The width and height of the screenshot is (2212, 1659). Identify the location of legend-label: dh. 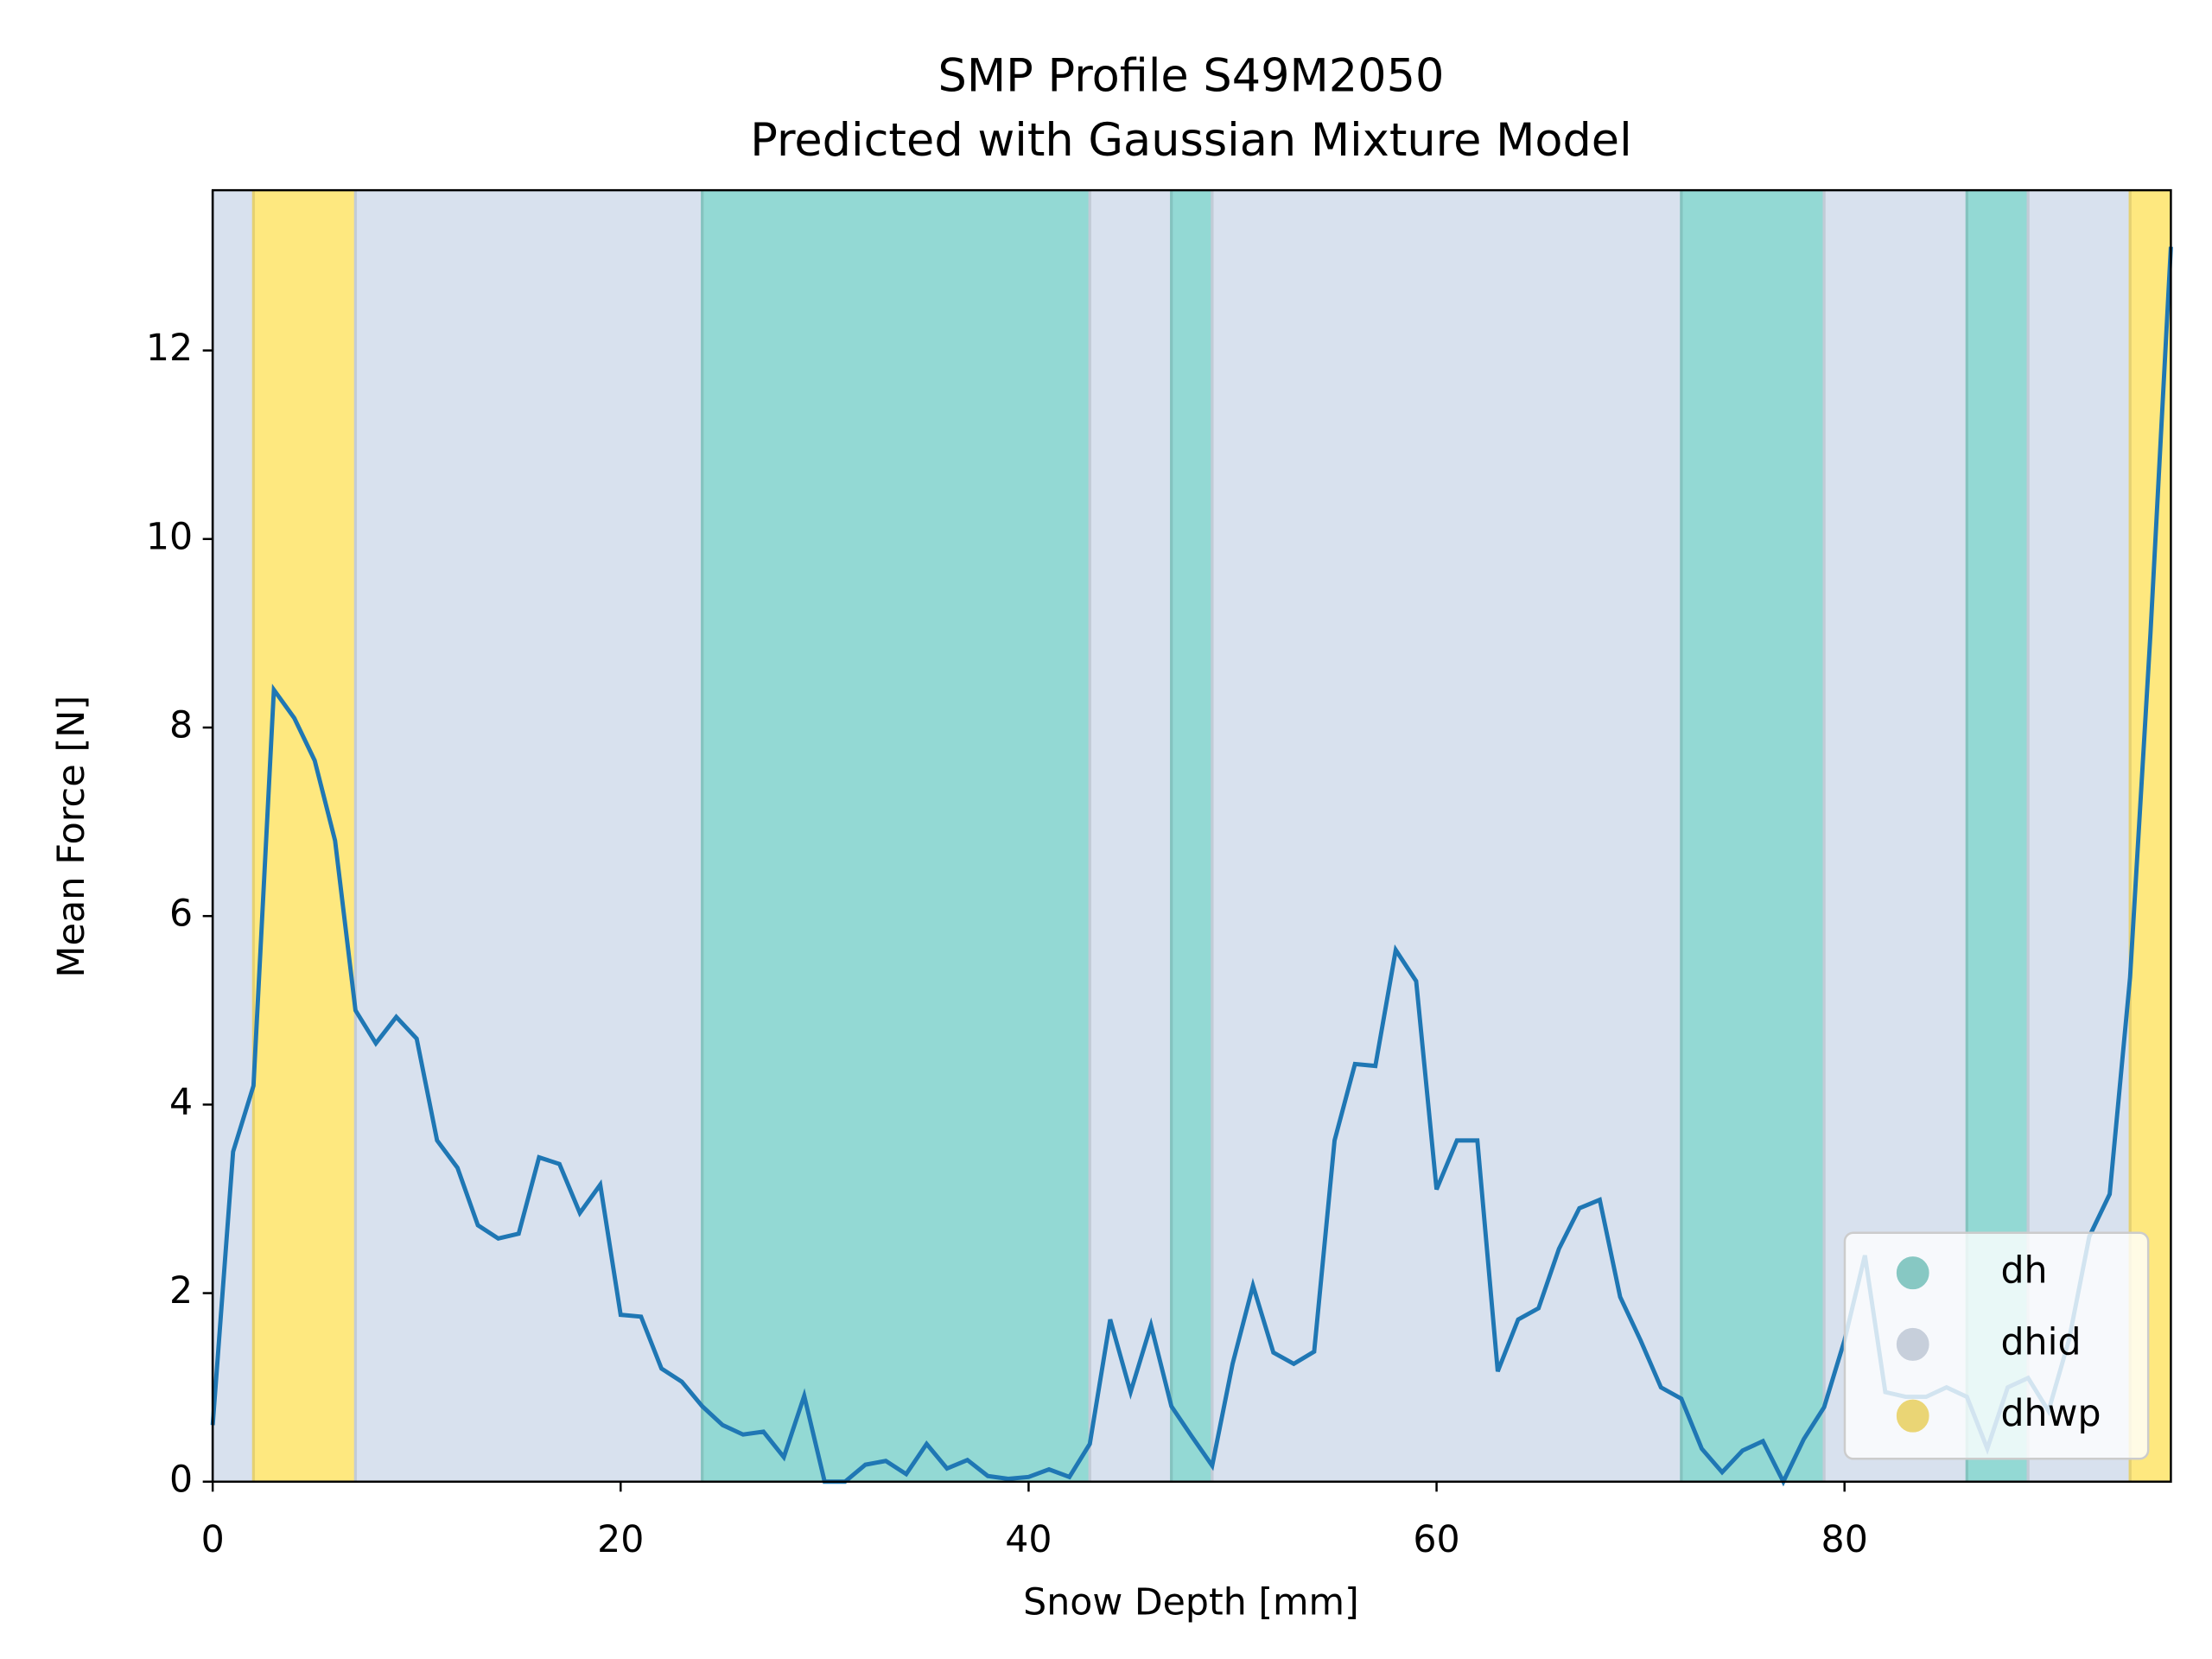
(2024, 1270).